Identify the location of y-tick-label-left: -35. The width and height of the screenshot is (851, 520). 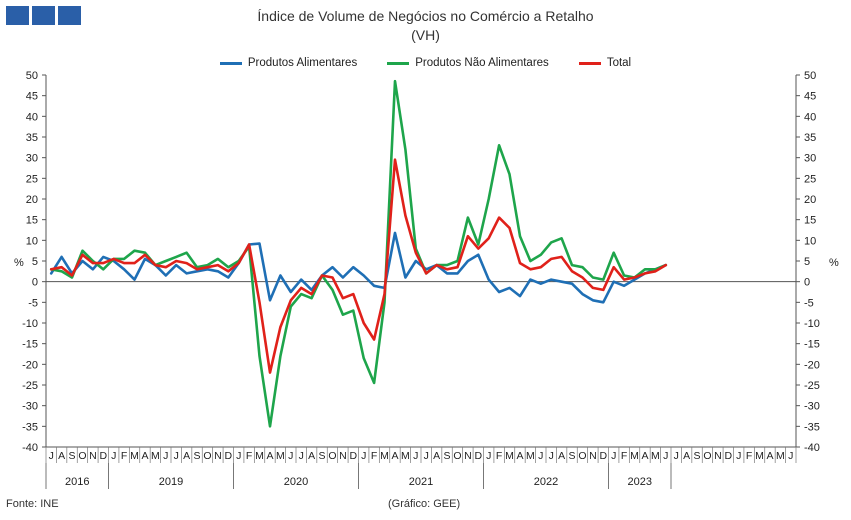
(30, 427).